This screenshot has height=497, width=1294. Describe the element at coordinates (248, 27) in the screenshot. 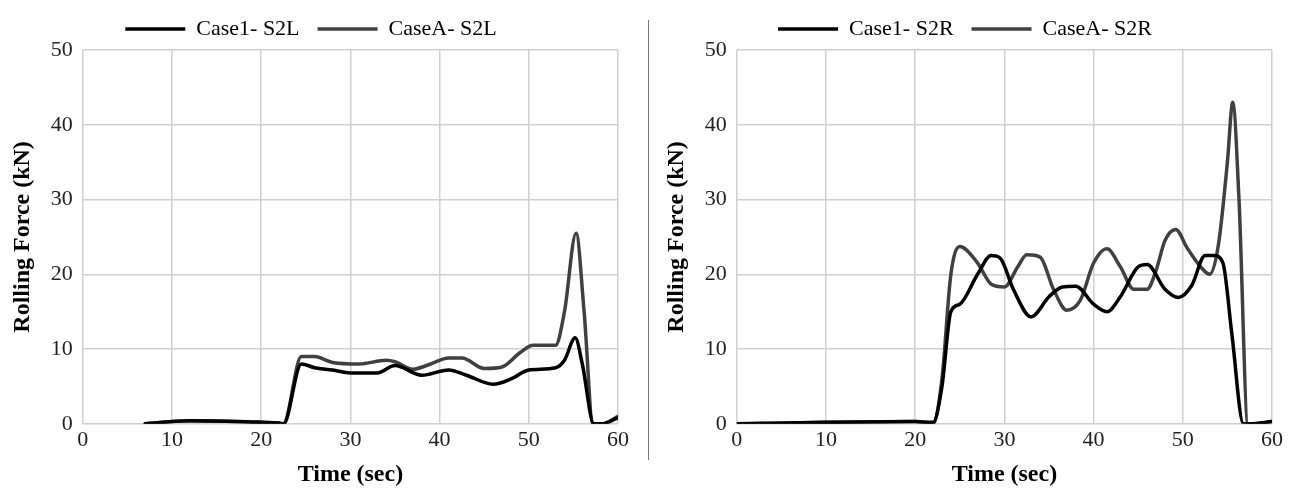

I see `legend-label: Case1- S2L` at that location.